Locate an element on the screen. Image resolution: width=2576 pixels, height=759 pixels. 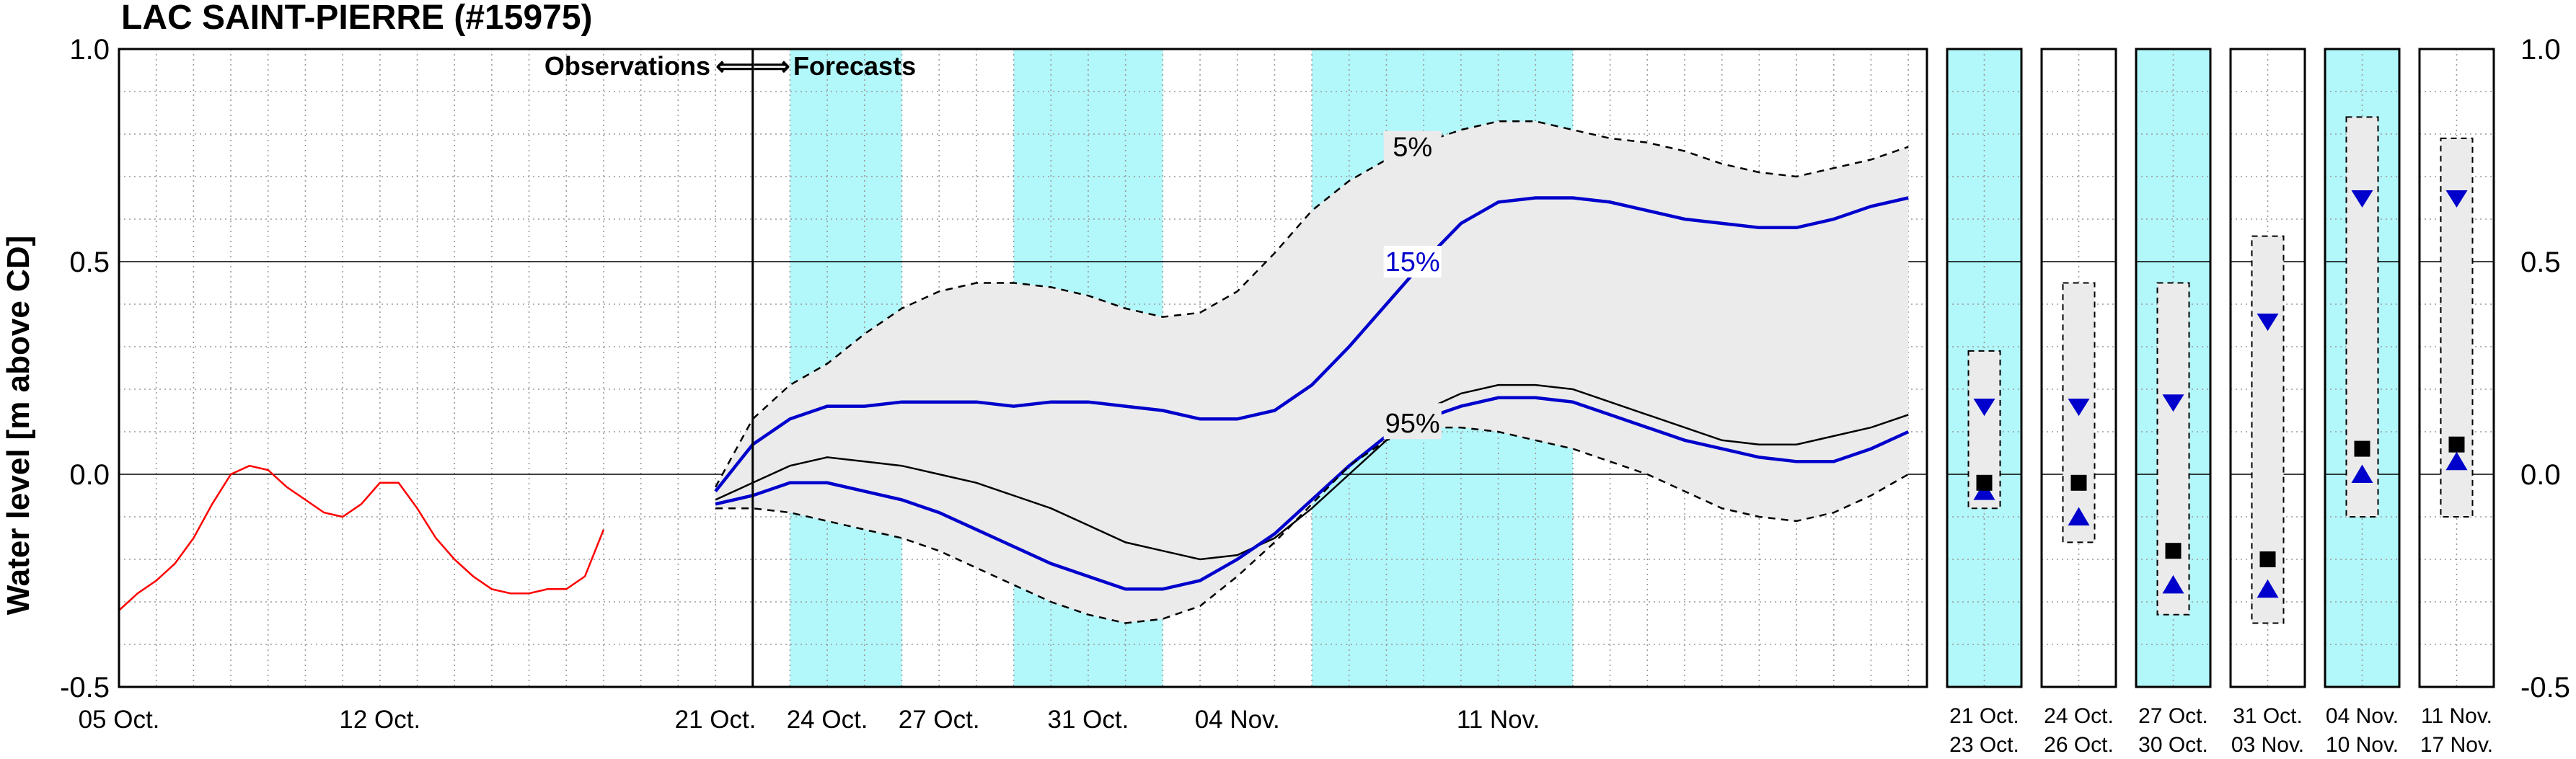
series-median-line is located at coordinates (1312, 472).